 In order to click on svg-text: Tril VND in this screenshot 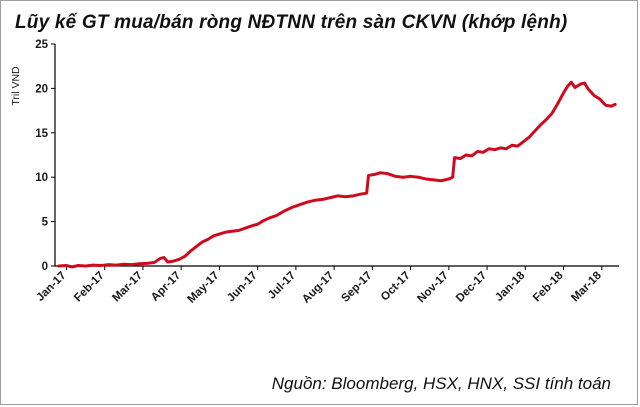, I will do `click(16, 86)`.